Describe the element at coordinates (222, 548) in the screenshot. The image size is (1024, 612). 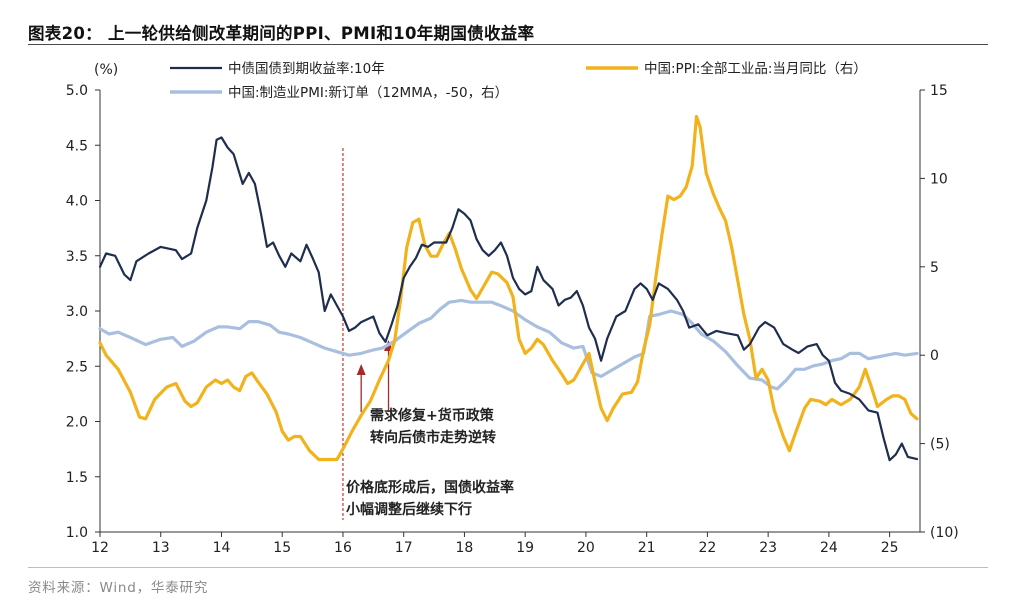
I see `x-tick-label: 14` at that location.